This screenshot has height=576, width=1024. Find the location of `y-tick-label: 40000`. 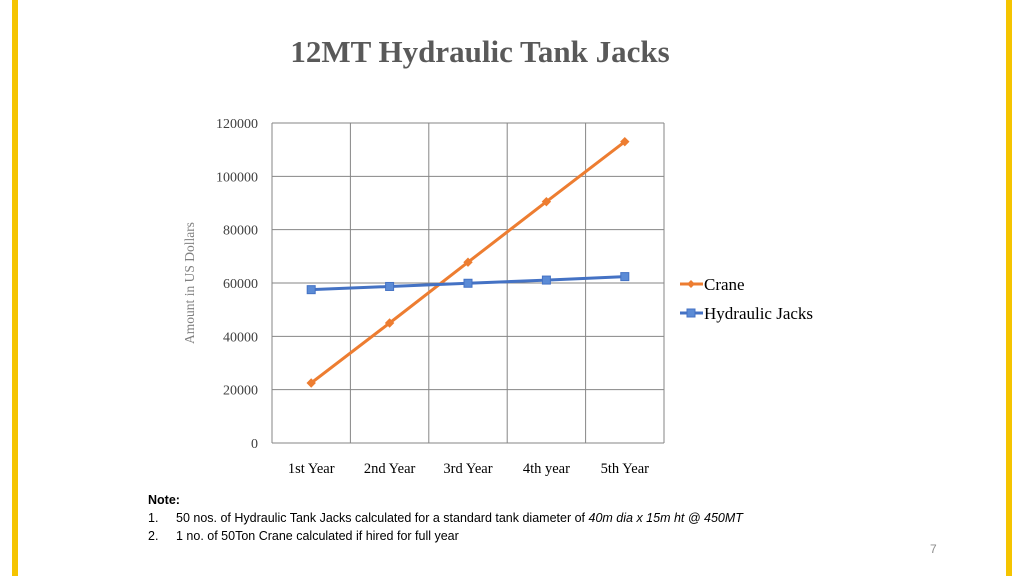

y-tick-label: 40000 is located at coordinates (240, 337).